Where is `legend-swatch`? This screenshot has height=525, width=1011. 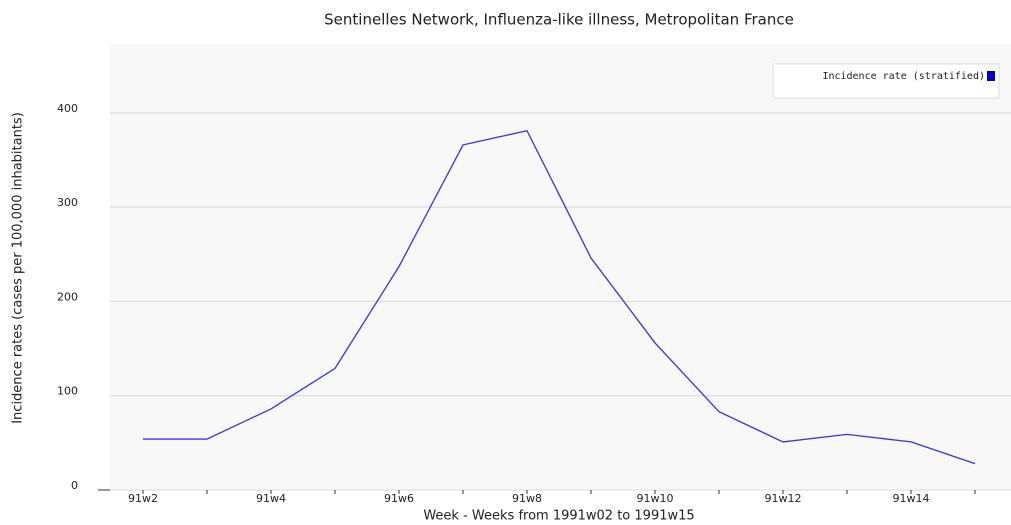
legend-swatch is located at coordinates (991, 76).